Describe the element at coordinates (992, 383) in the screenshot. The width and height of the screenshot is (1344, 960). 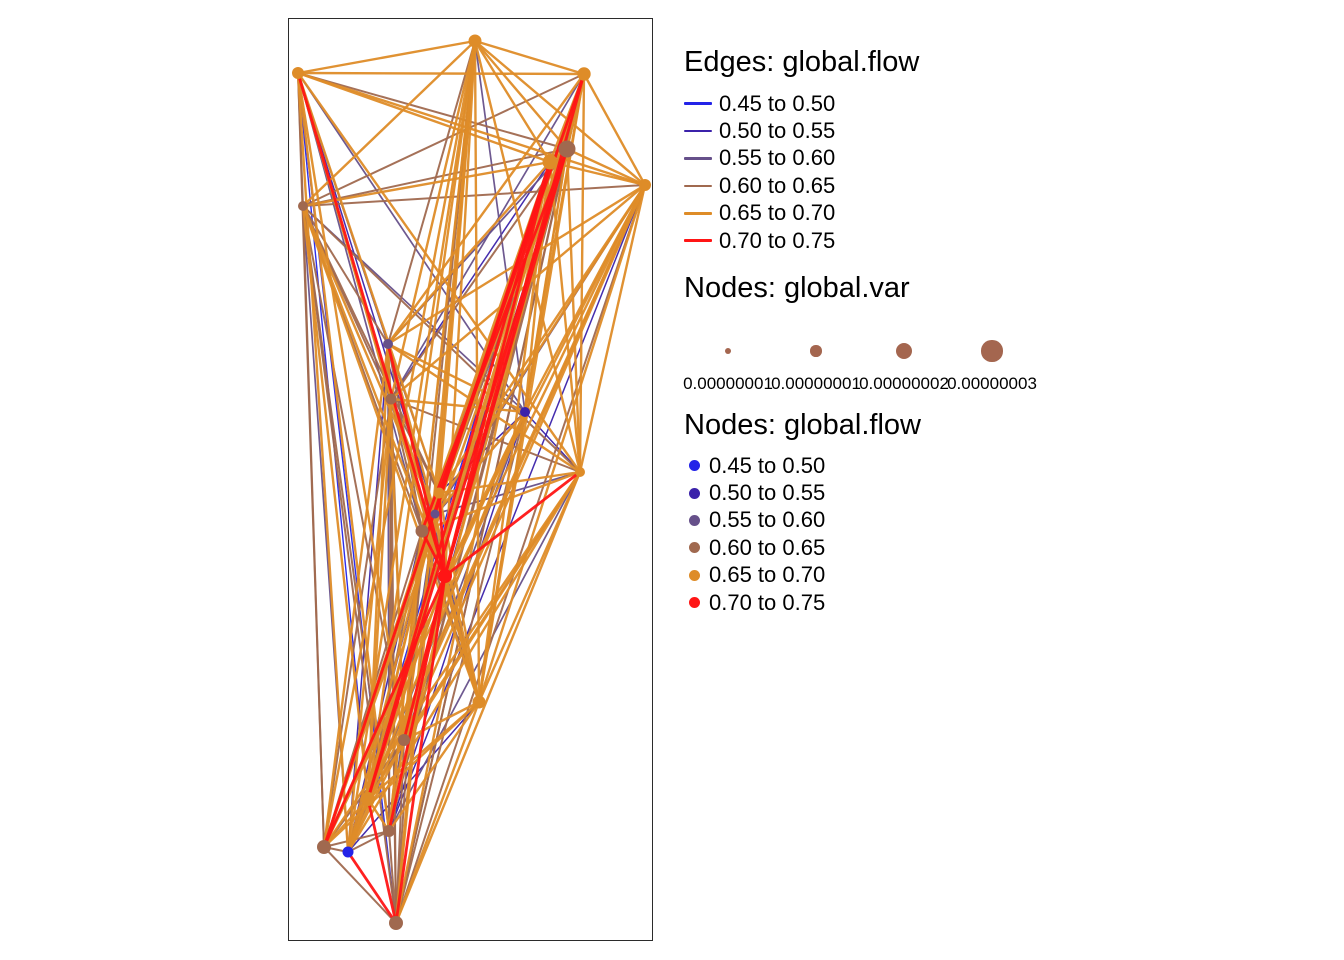
I see `node-size-label: 0.00000003` at that location.